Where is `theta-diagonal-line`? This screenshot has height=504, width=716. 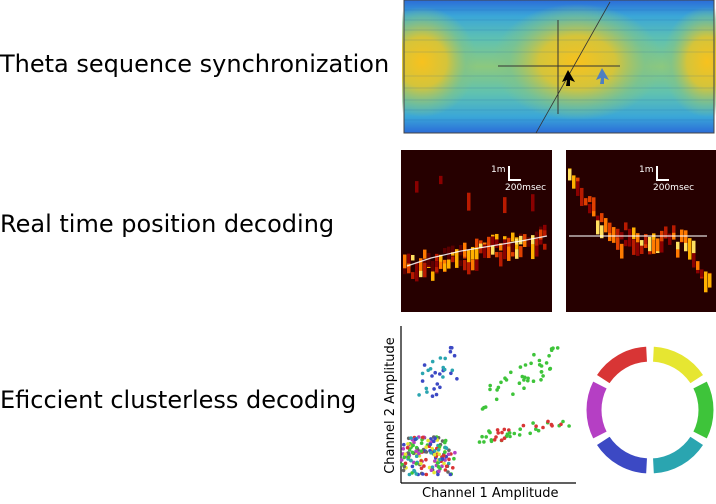 theta-diagonal-line is located at coordinates (573, 67).